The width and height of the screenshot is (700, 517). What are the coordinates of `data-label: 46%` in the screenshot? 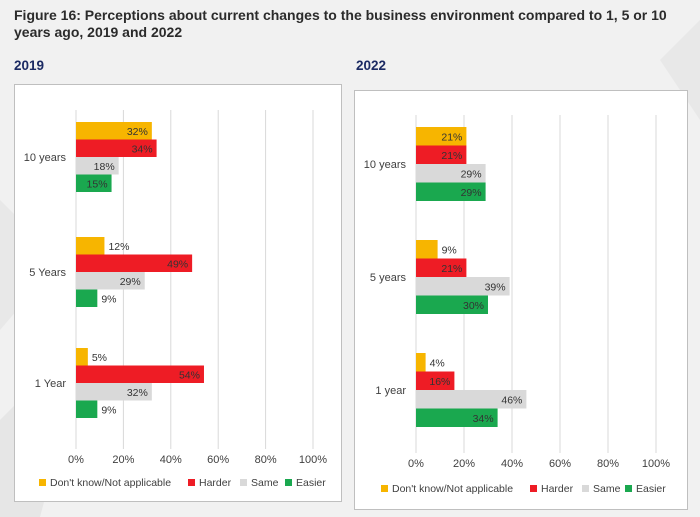 It's located at (511, 400).